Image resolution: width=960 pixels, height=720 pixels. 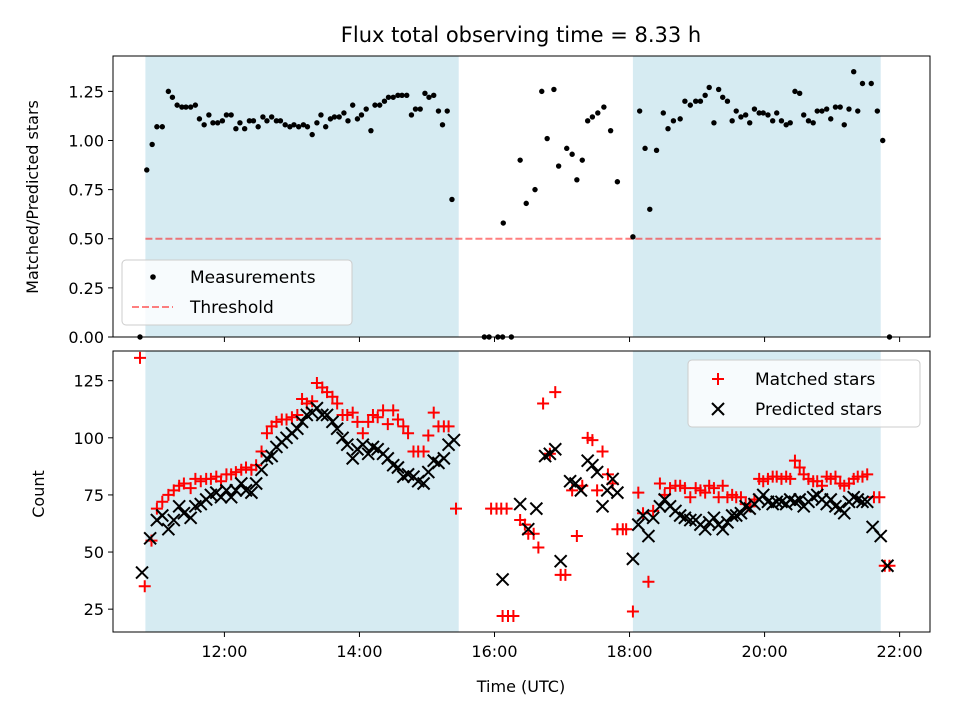 What do you see at coordinates (86, 239) in the screenshot?
I see `y-tick-label: 0.50` at bounding box center [86, 239].